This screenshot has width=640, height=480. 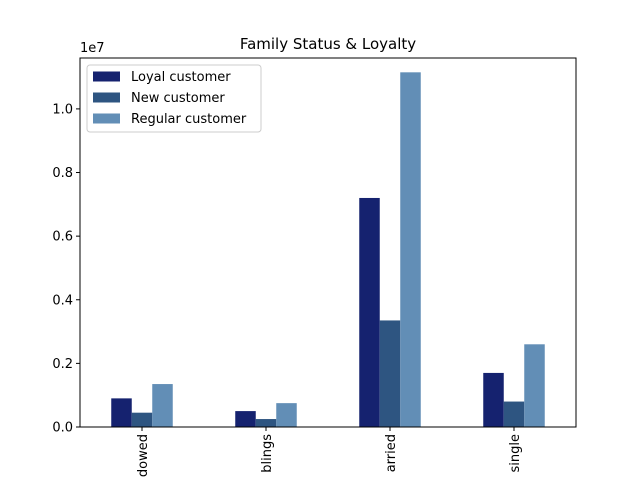 I want to click on chart-title: Family Status & Loyalty, so click(x=328, y=44).